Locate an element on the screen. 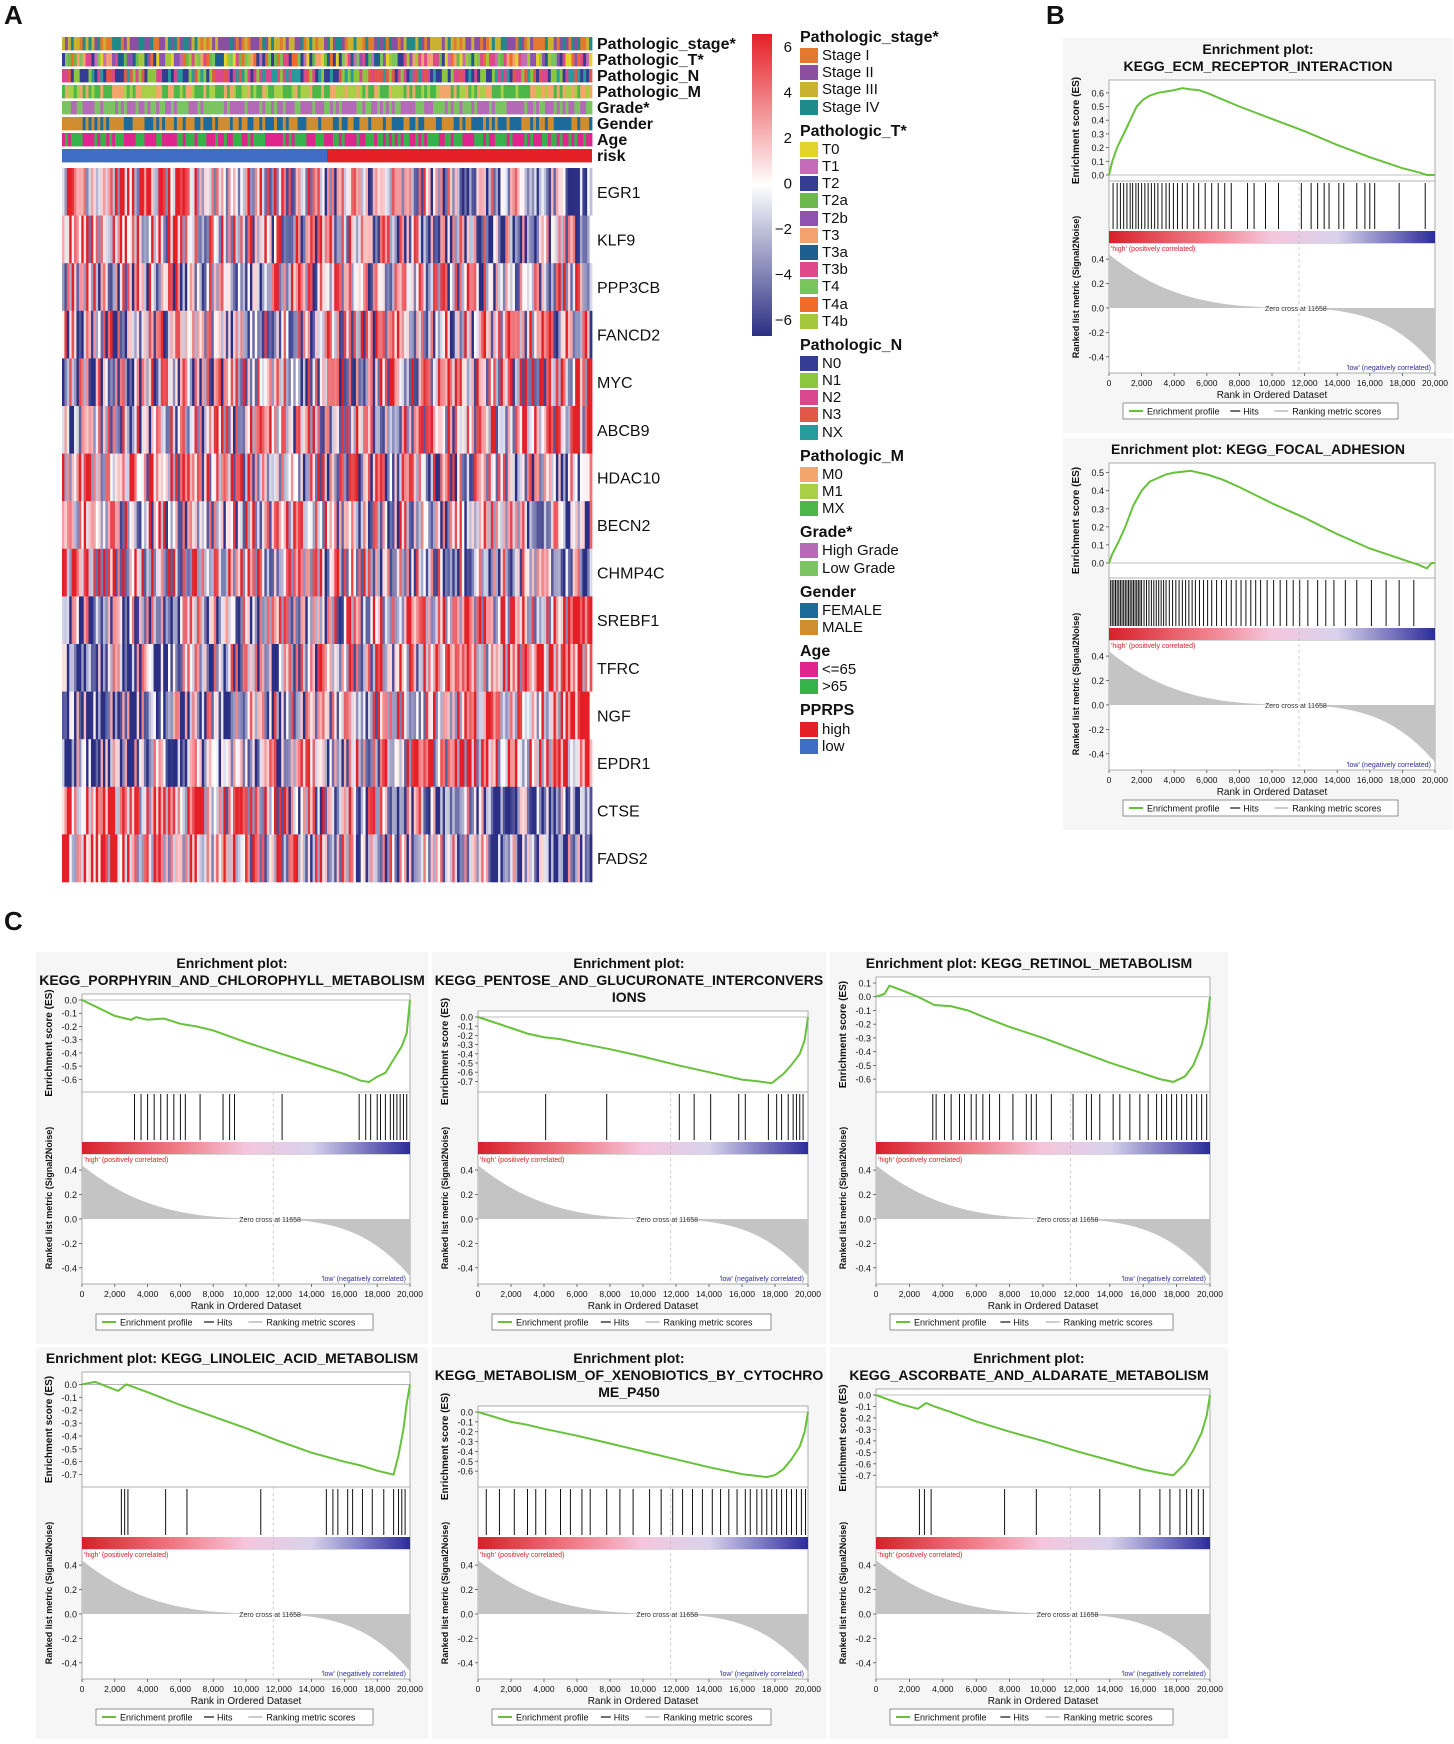 The width and height of the screenshot is (1454, 1744). gsea-title: KEGG_ASCORBATE_AND_ALDARATE_METABOLISM is located at coordinates (1028, 1375).